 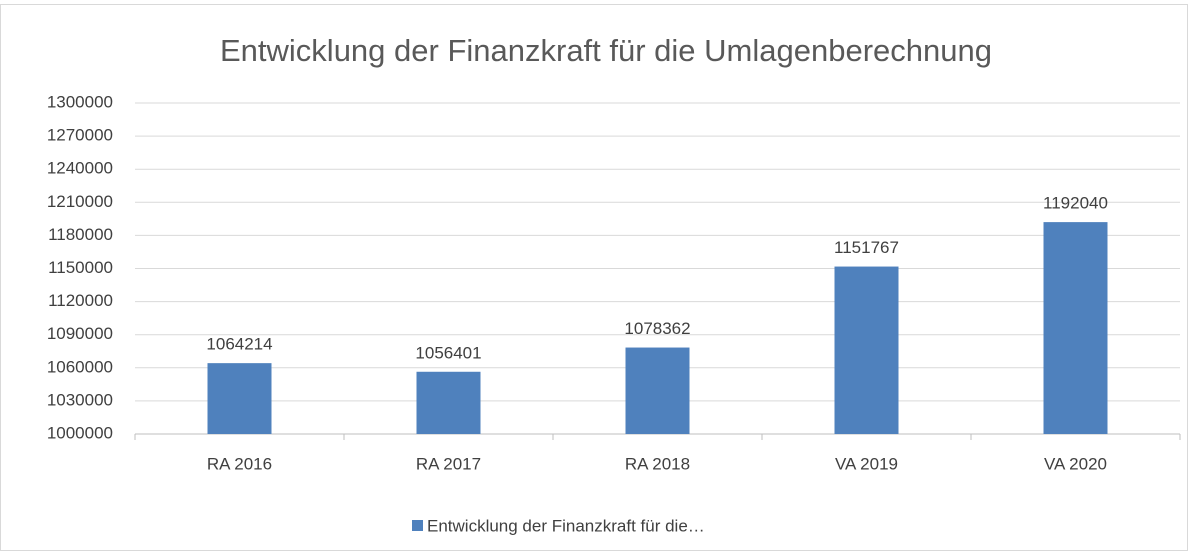 What do you see at coordinates (448, 352) in the screenshot?
I see `data-label: 1056401` at bounding box center [448, 352].